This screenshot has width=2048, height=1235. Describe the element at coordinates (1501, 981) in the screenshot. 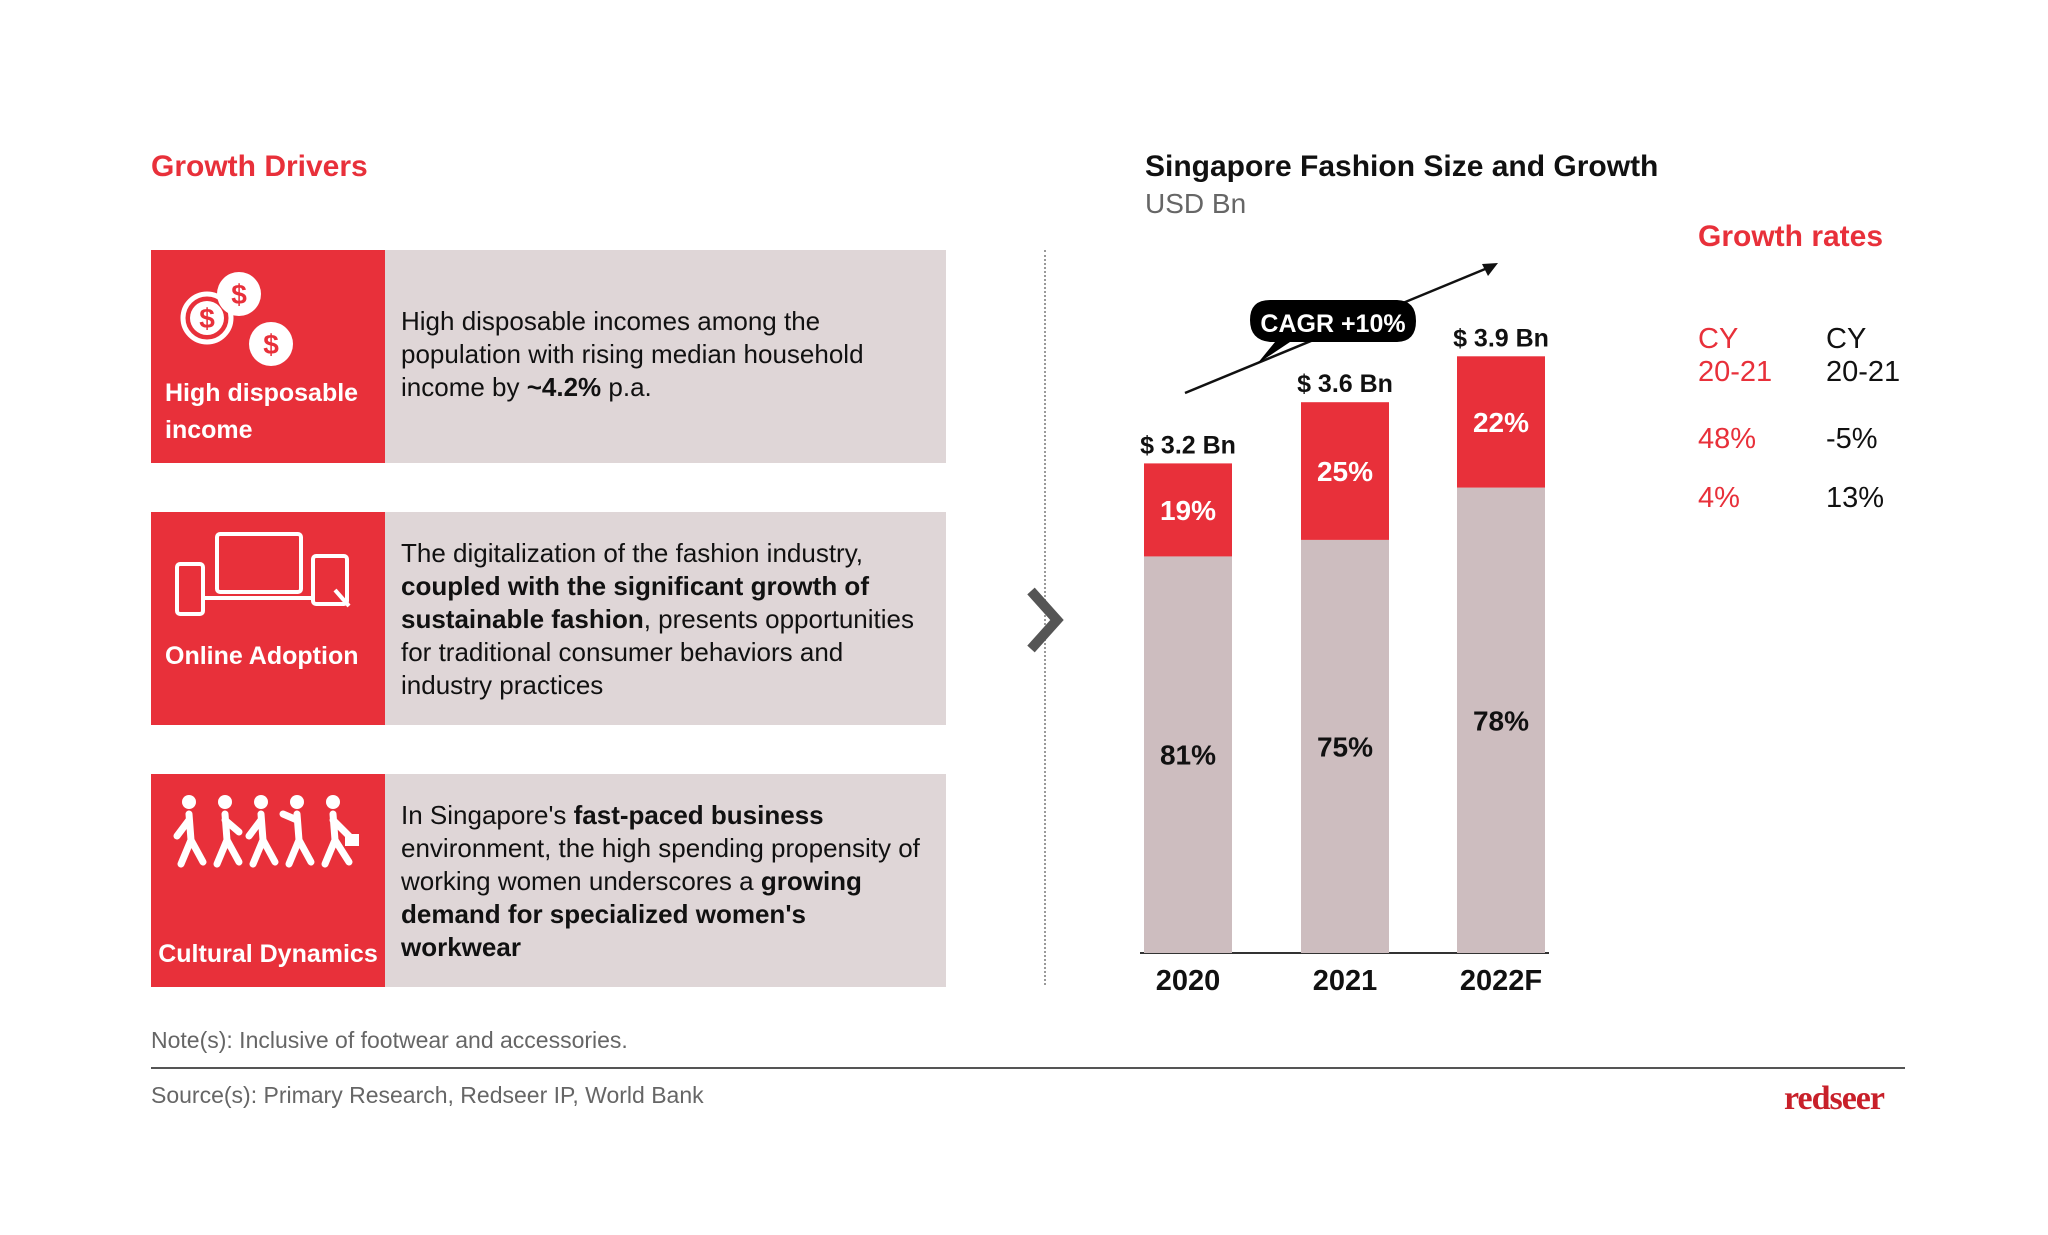

I see `x-tick-label: 2022F` at that location.